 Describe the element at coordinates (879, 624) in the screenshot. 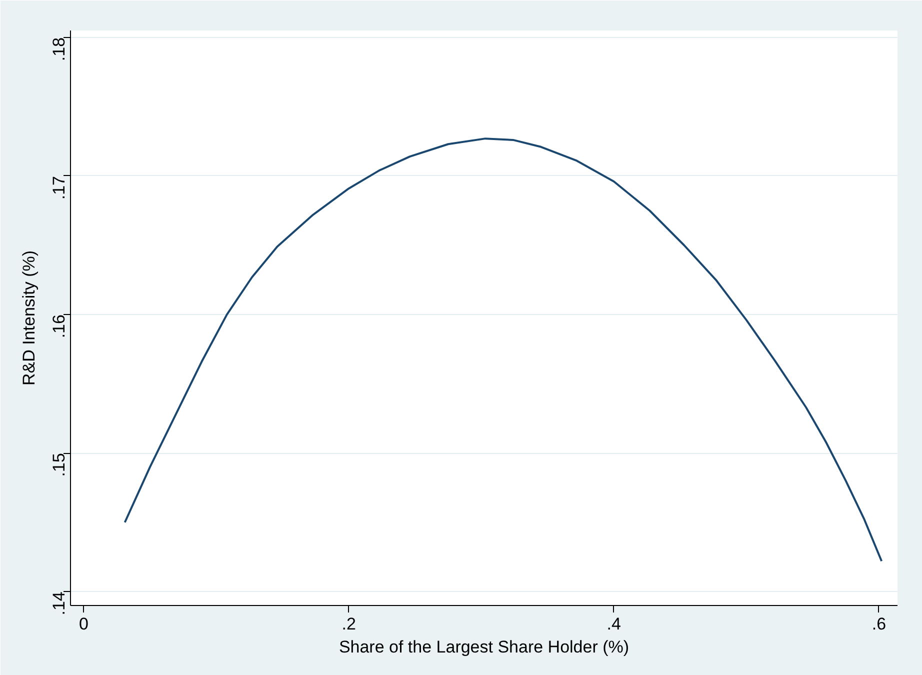

I see `x-tick-label: .6` at that location.